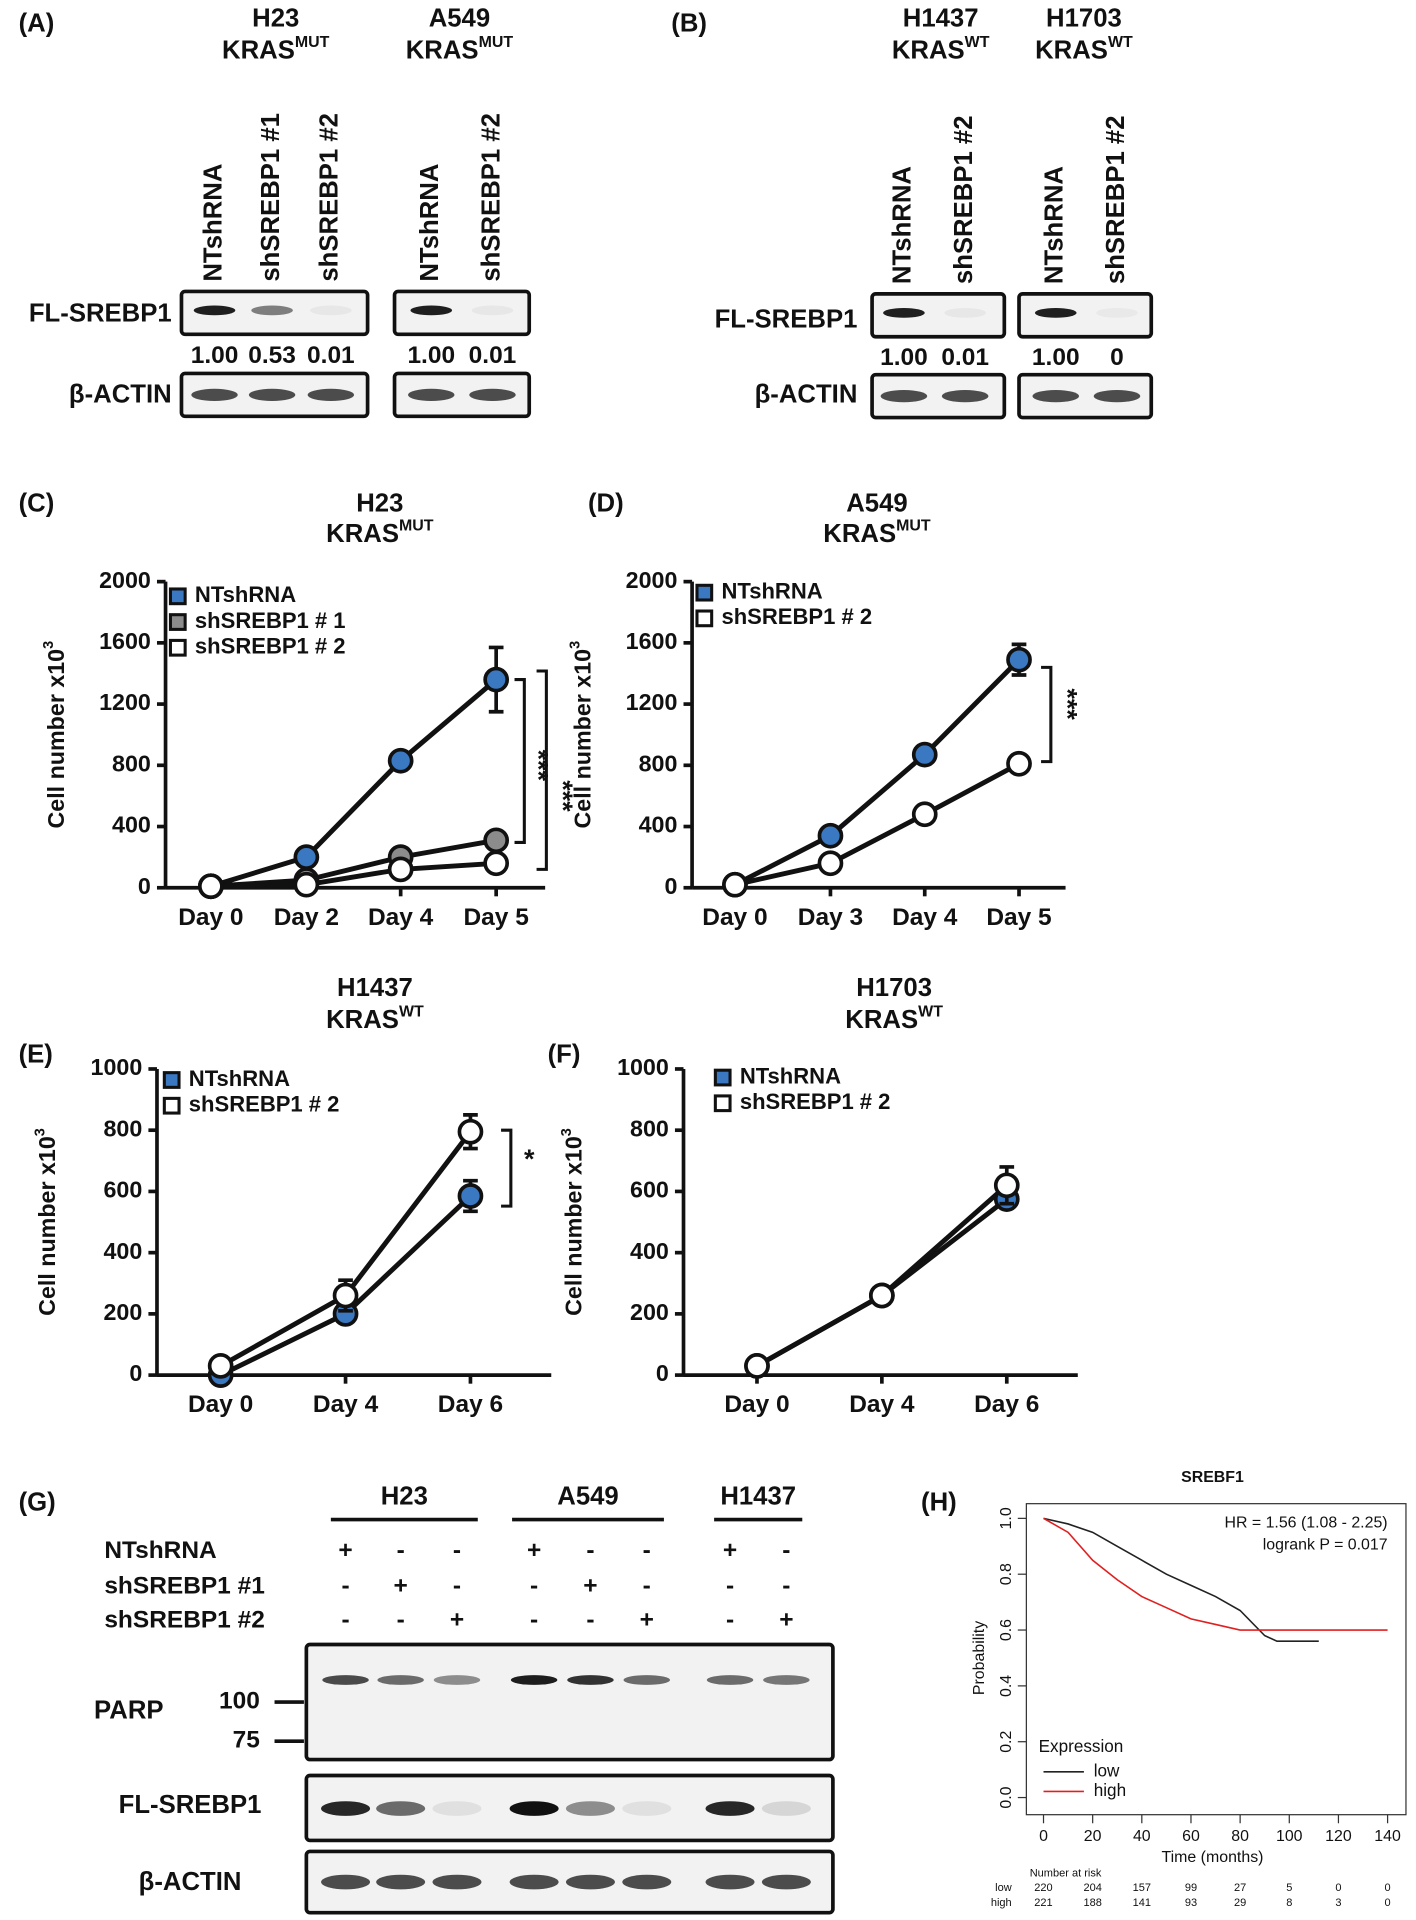  Describe the element at coordinates (1216, 1659) in the screenshot. I see `plot-frame` at that location.